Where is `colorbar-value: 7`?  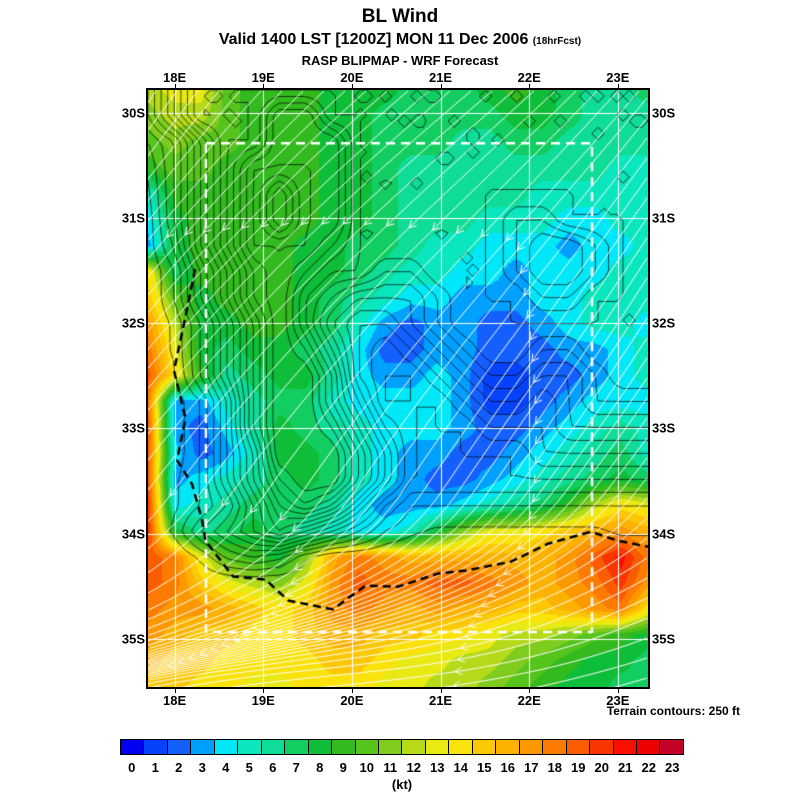 colorbar-value: 7 is located at coordinates (296, 767).